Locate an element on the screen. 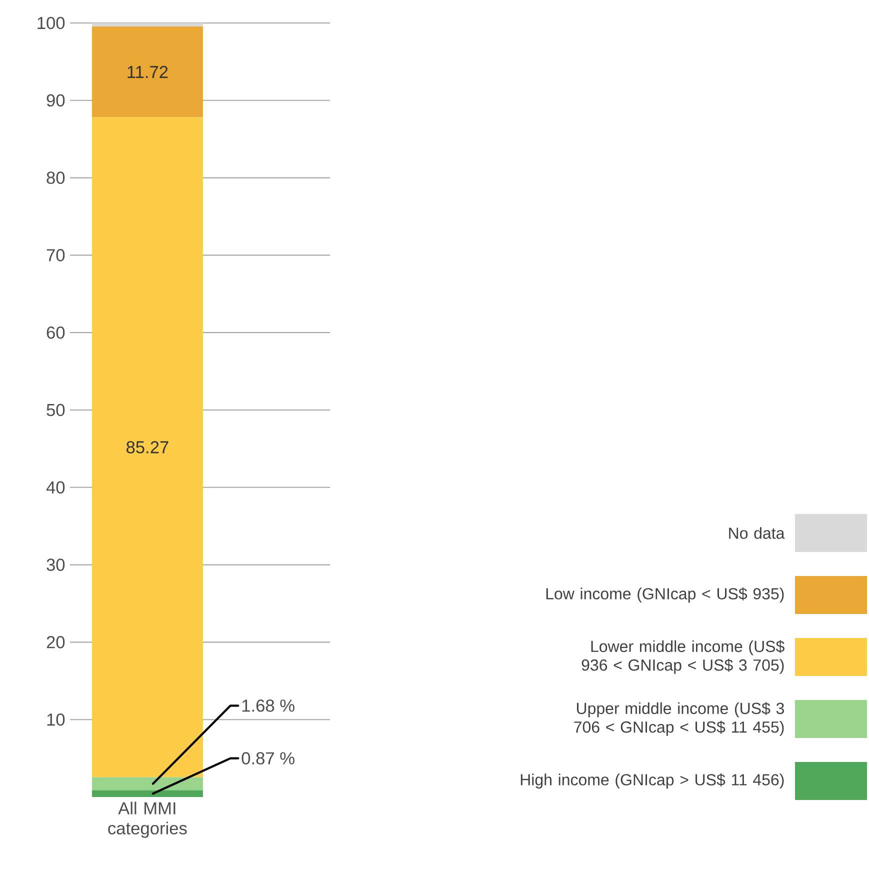 This screenshot has width=869, height=878. y-tick-label: 100 is located at coordinates (51, 23).